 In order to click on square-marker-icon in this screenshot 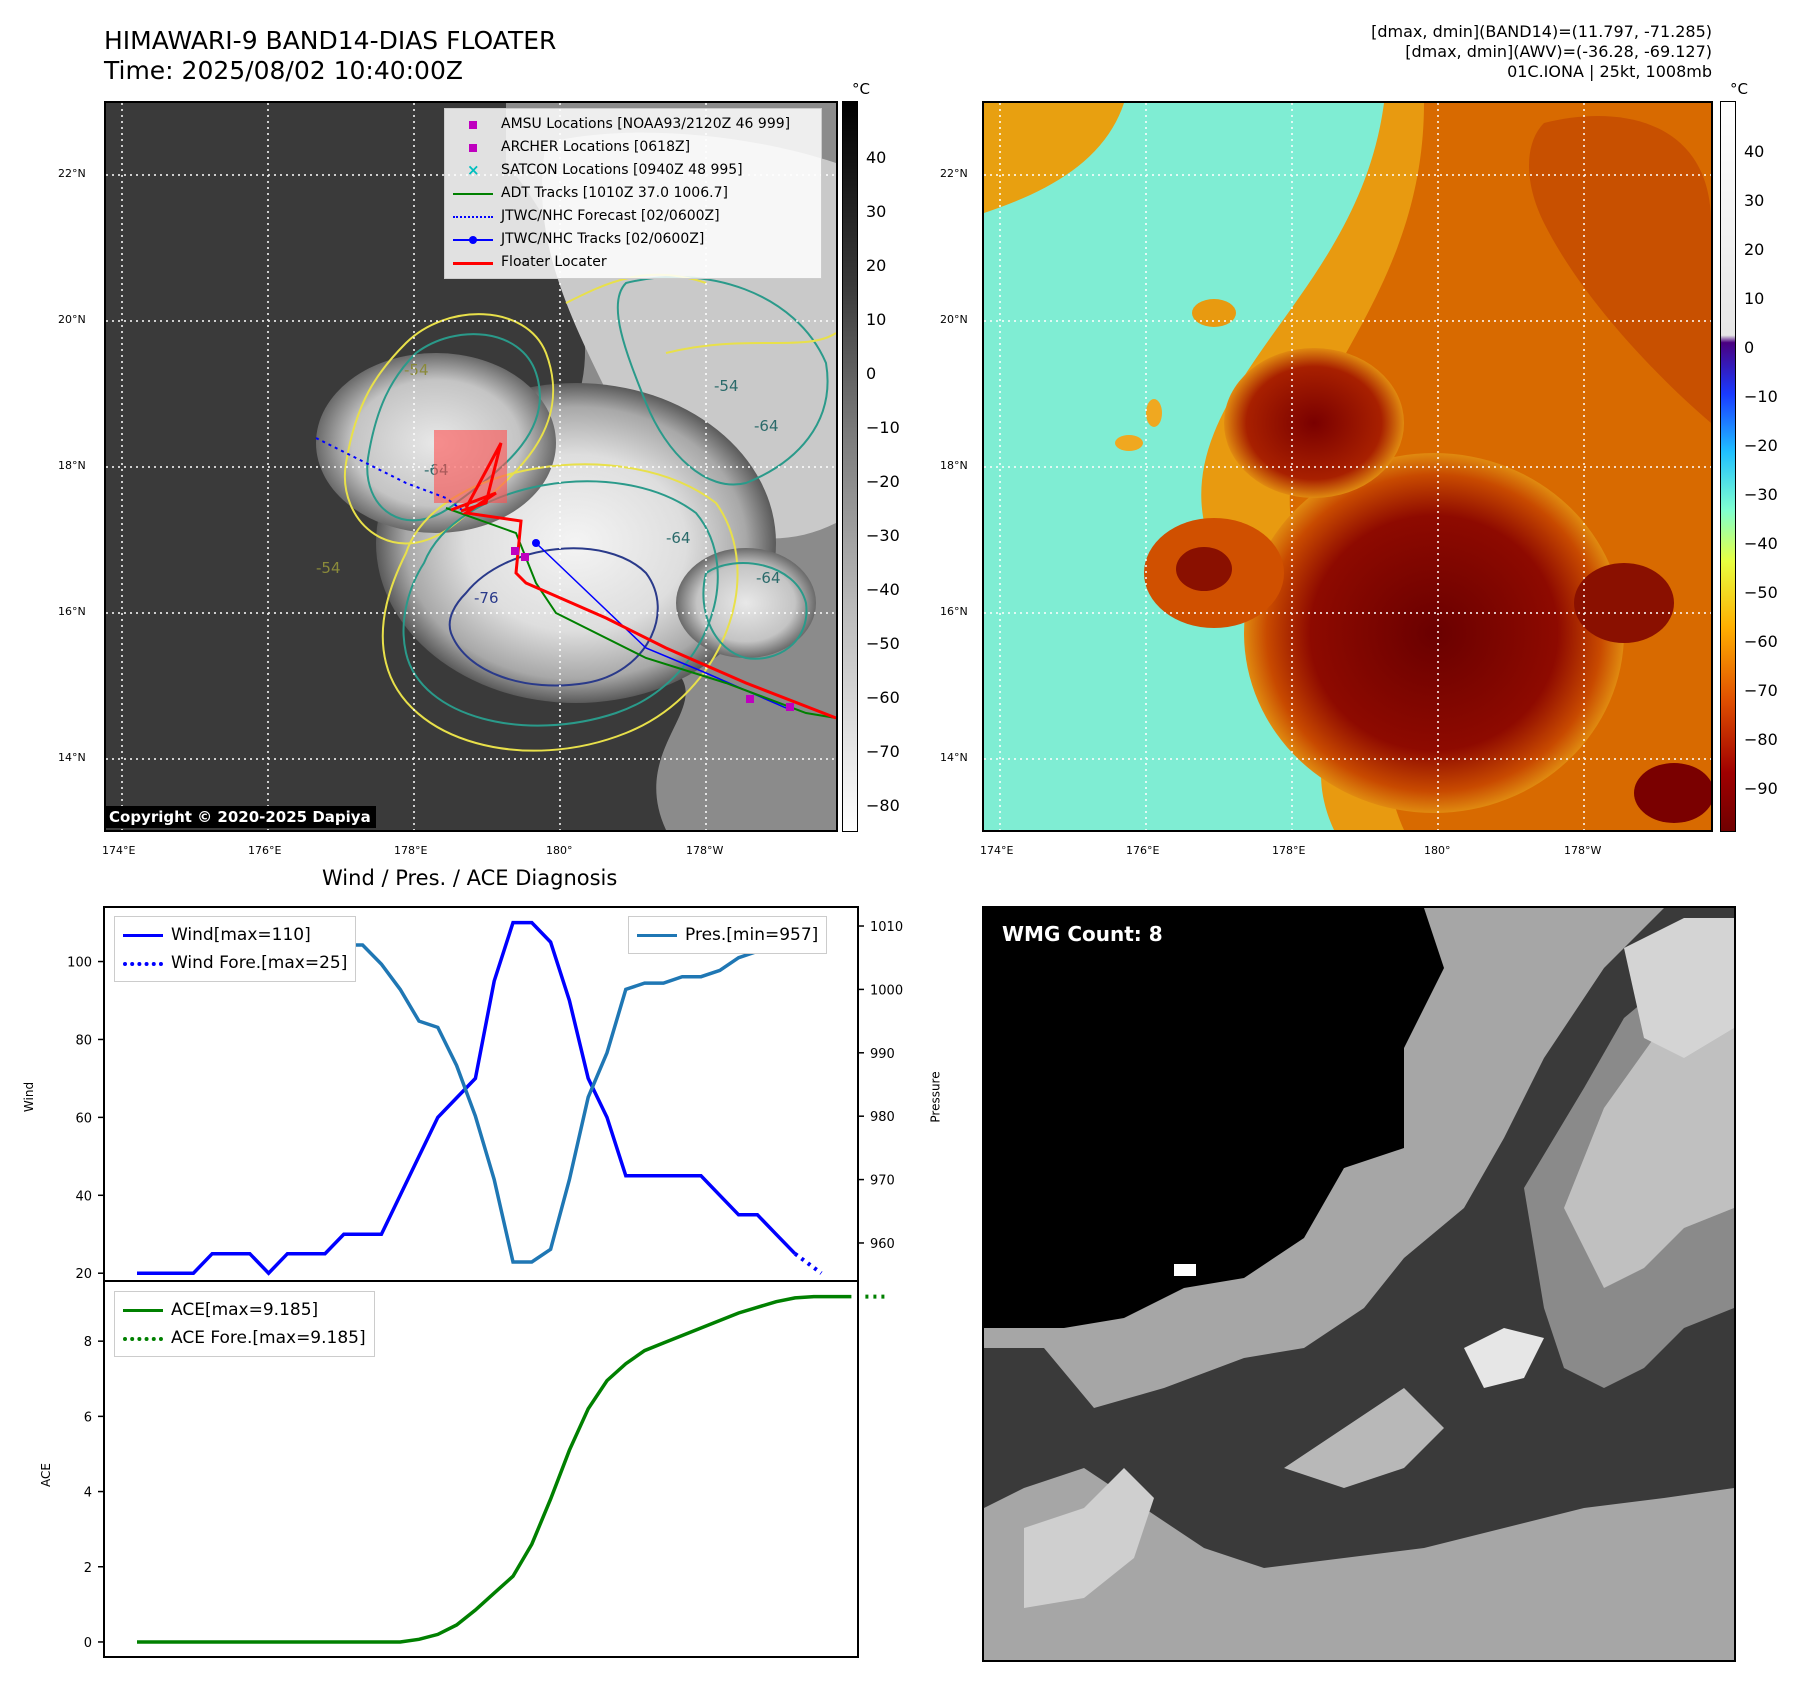, I will do `click(473, 125)`.